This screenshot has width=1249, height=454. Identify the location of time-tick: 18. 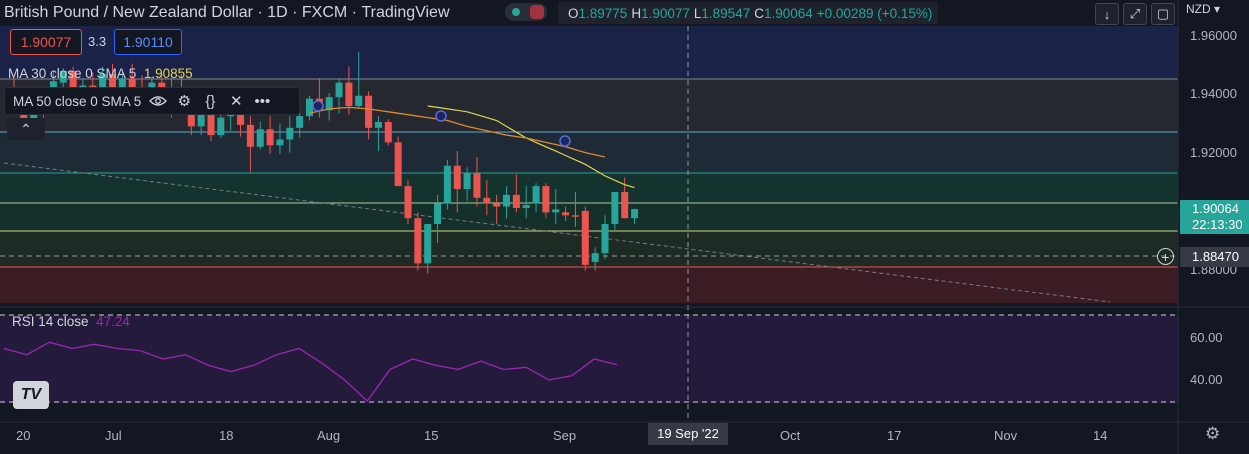
(226, 435).